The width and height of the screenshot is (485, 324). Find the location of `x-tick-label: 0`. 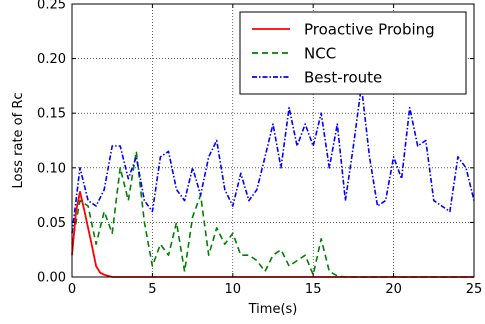

x-tick-label: 0 is located at coordinates (72, 289).